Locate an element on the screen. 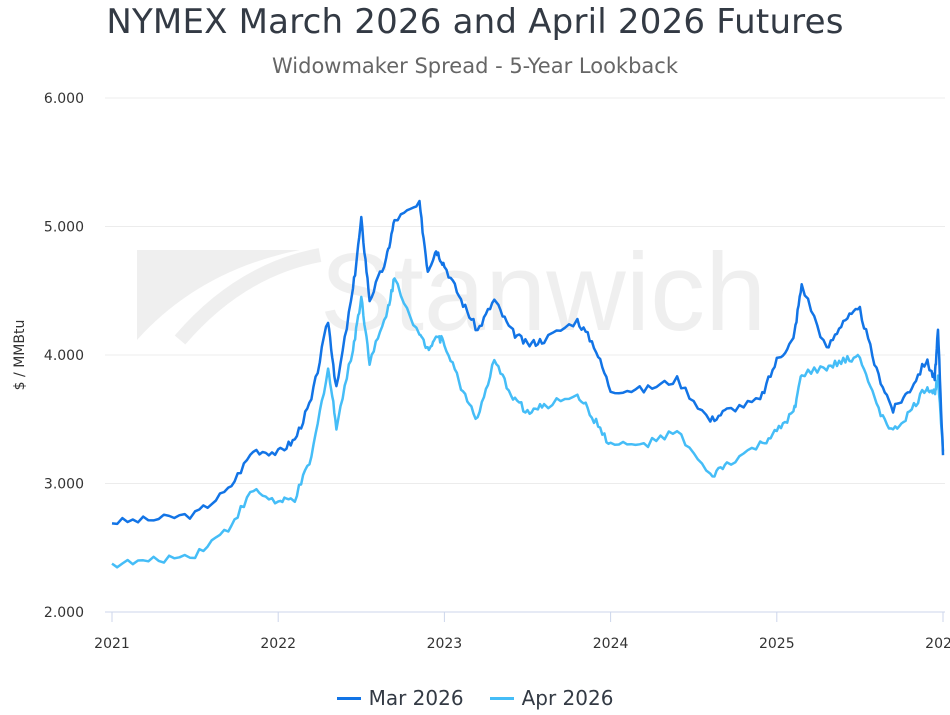  chart-subtitle: Widowmaker Spread - 5-Year Lookback is located at coordinates (474, 66).